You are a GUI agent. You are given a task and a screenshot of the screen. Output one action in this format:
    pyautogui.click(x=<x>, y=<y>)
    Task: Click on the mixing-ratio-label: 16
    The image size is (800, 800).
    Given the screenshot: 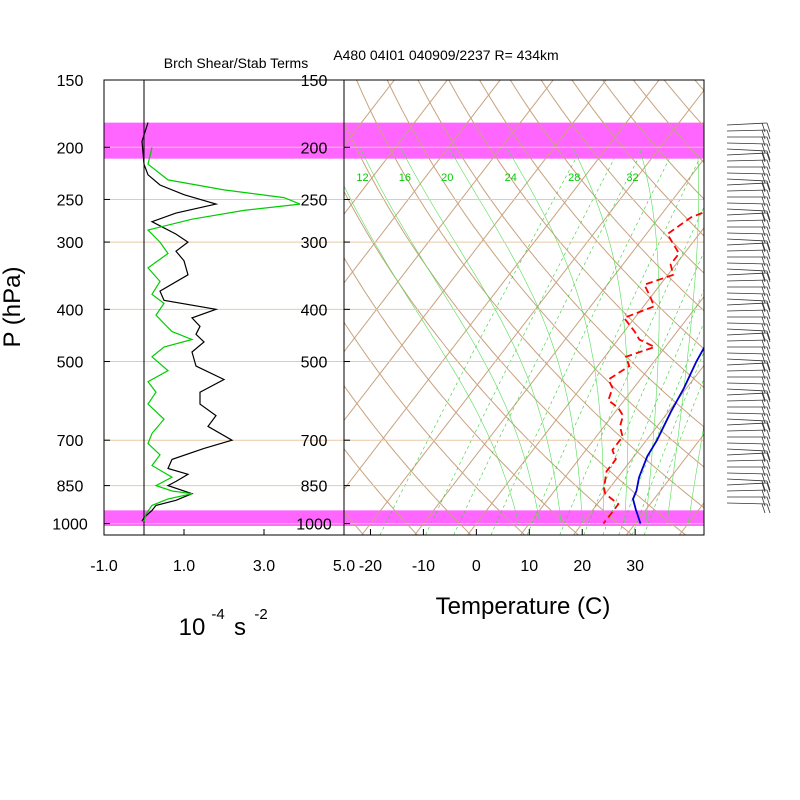 What is the action you would take?
    pyautogui.click(x=405, y=178)
    